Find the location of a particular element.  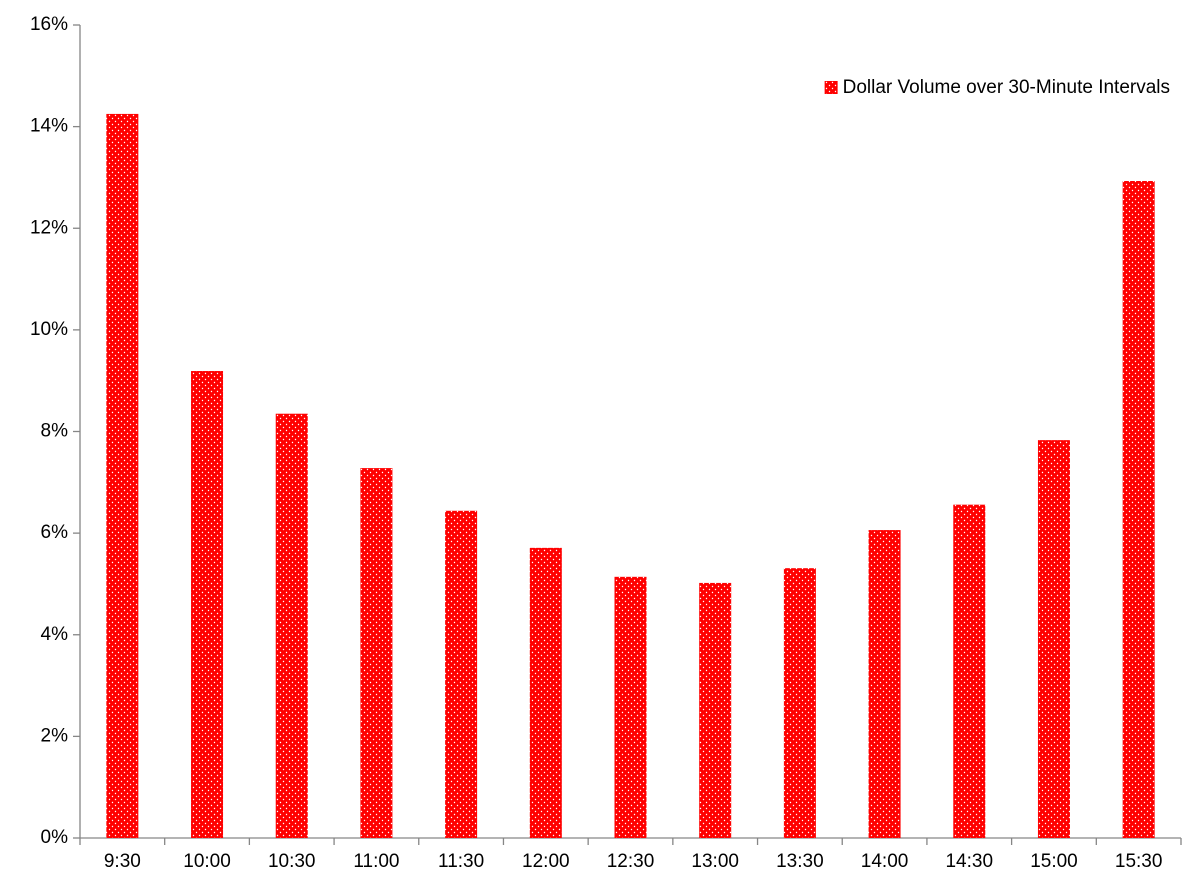

y-tick-label: 12% is located at coordinates (49, 227).